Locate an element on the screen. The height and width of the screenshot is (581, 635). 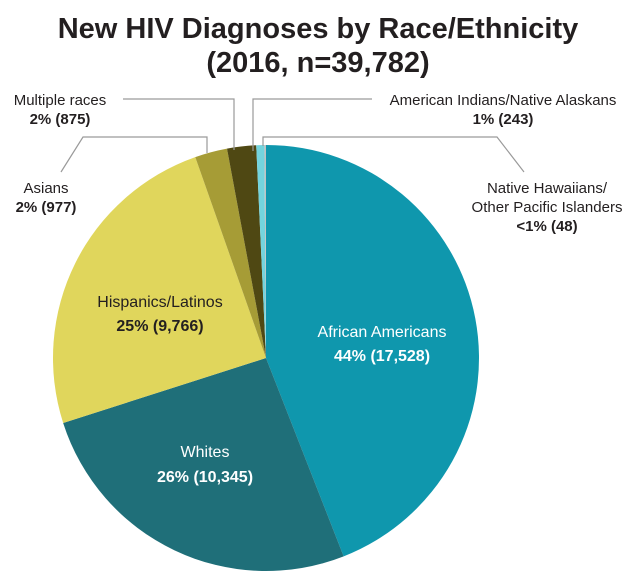
pie-slice-native-hawaiians-other-pacific-islanders is located at coordinates (265, 251).